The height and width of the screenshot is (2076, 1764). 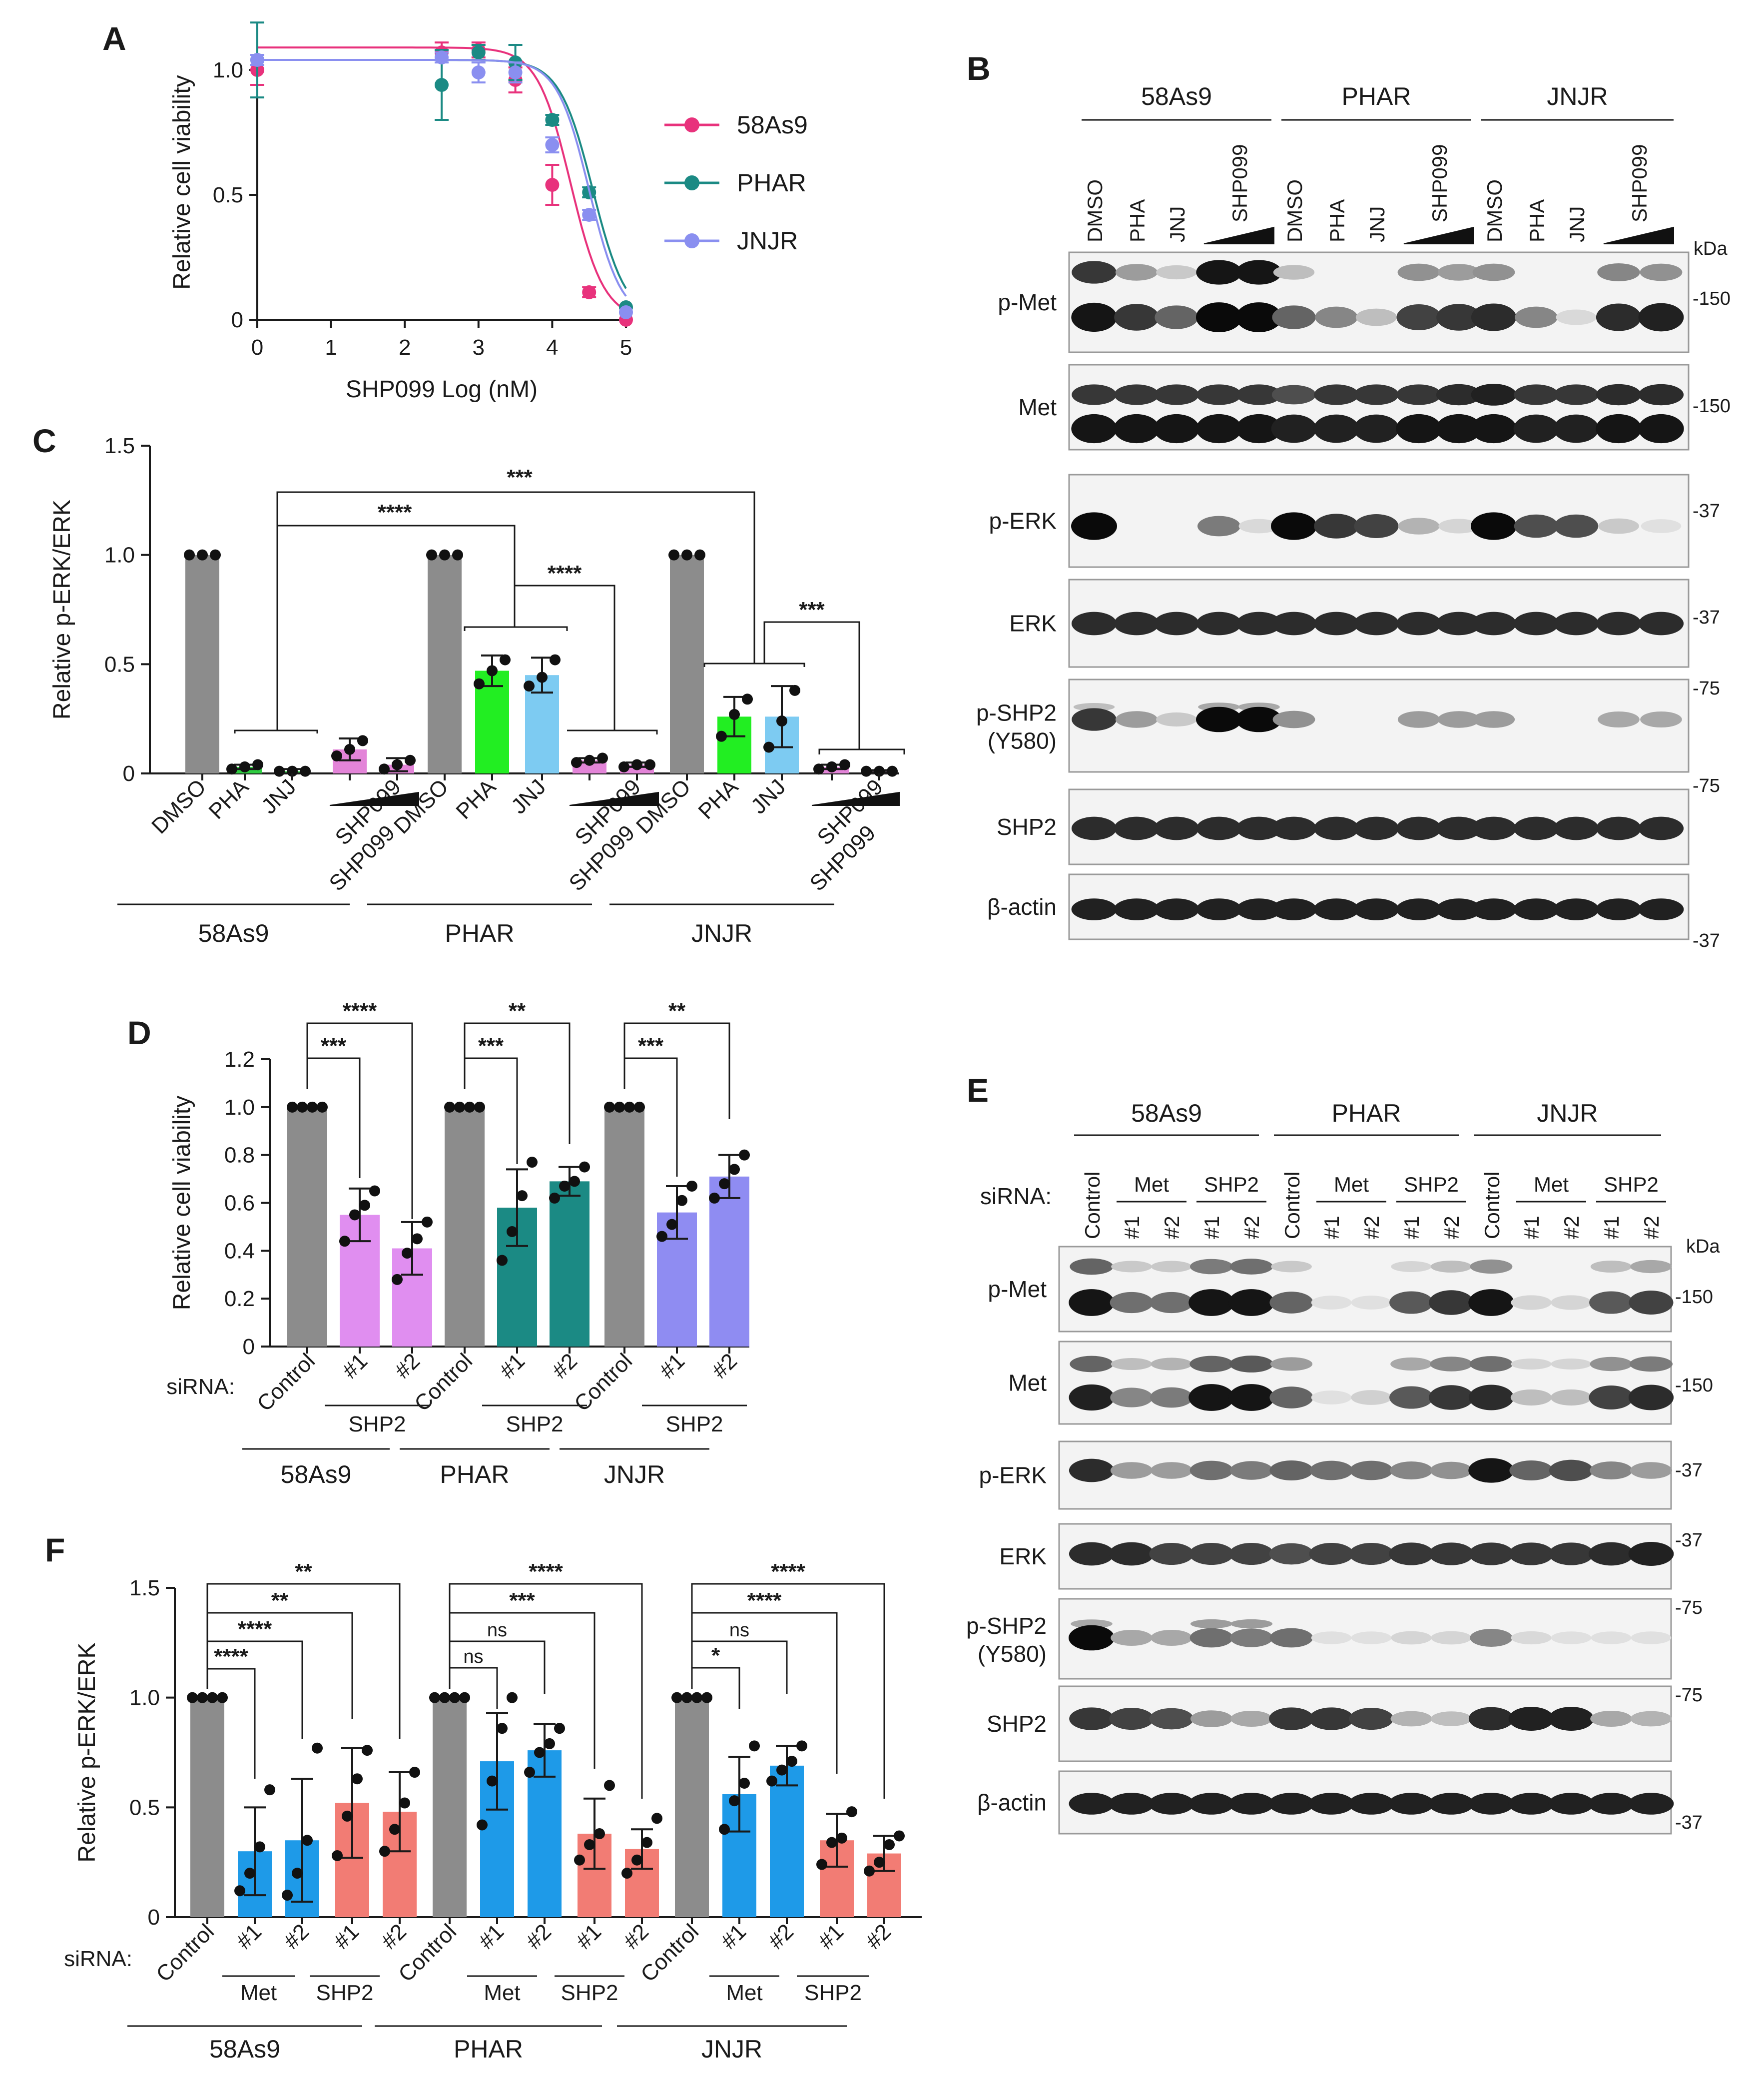 What do you see at coordinates (771, 183) in the screenshot?
I see `legend-label-PHAR: PHAR` at bounding box center [771, 183].